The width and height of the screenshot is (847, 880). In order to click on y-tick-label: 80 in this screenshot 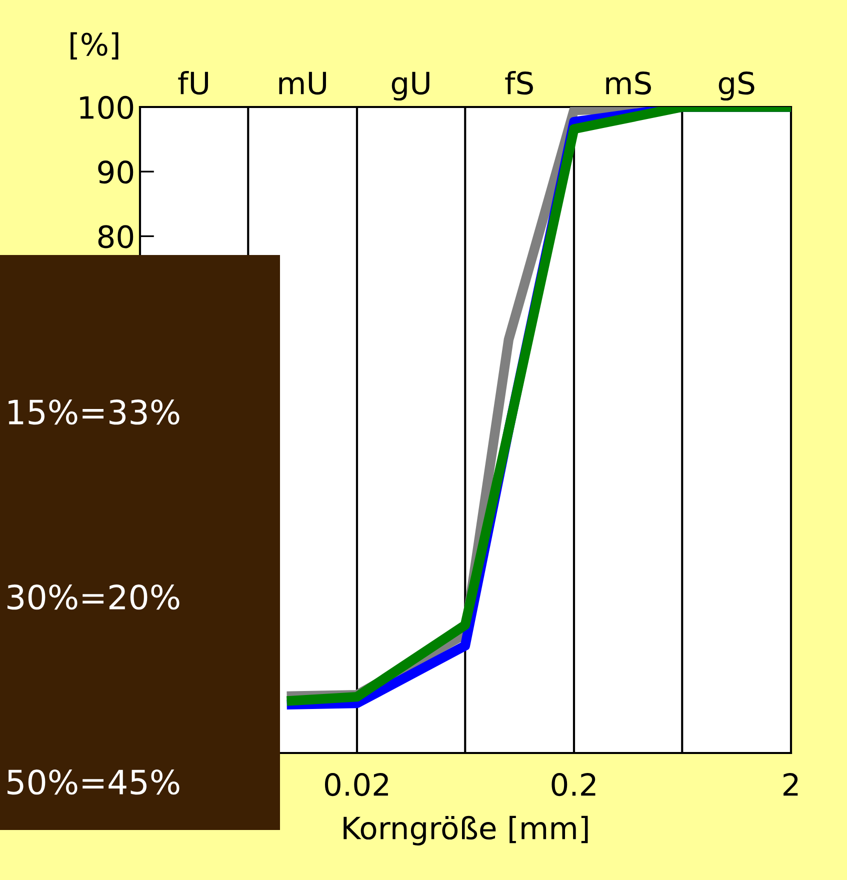, I will do `click(116, 236)`.